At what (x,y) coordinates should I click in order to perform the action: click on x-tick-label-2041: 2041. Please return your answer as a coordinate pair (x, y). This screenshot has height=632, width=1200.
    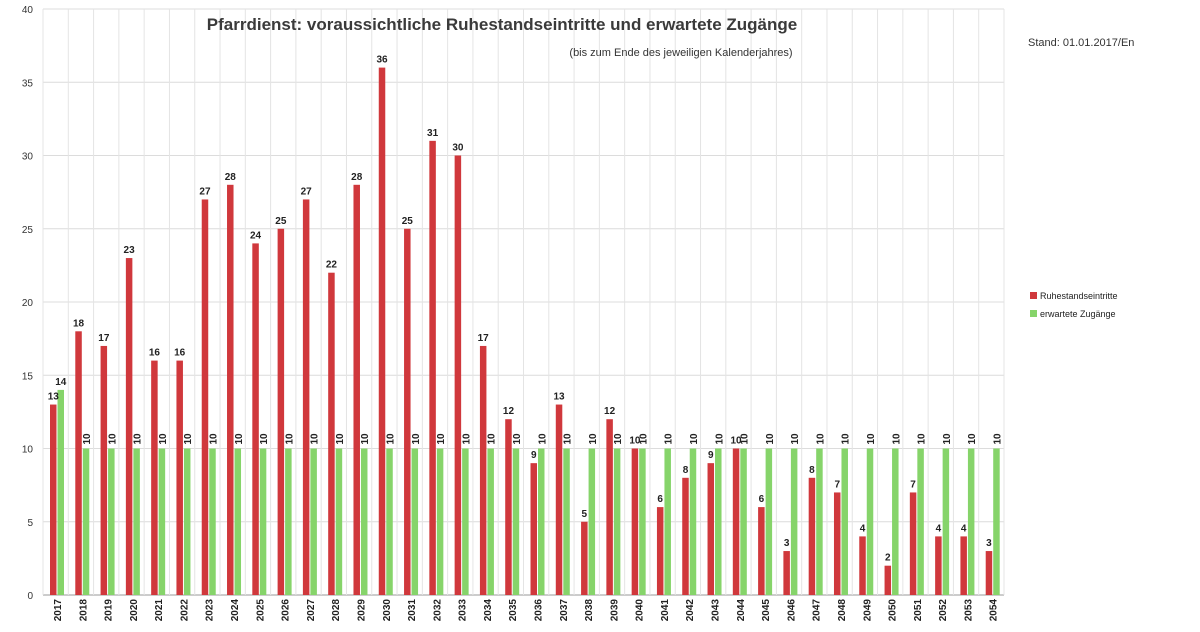
    Looking at the image, I should click on (665, 610).